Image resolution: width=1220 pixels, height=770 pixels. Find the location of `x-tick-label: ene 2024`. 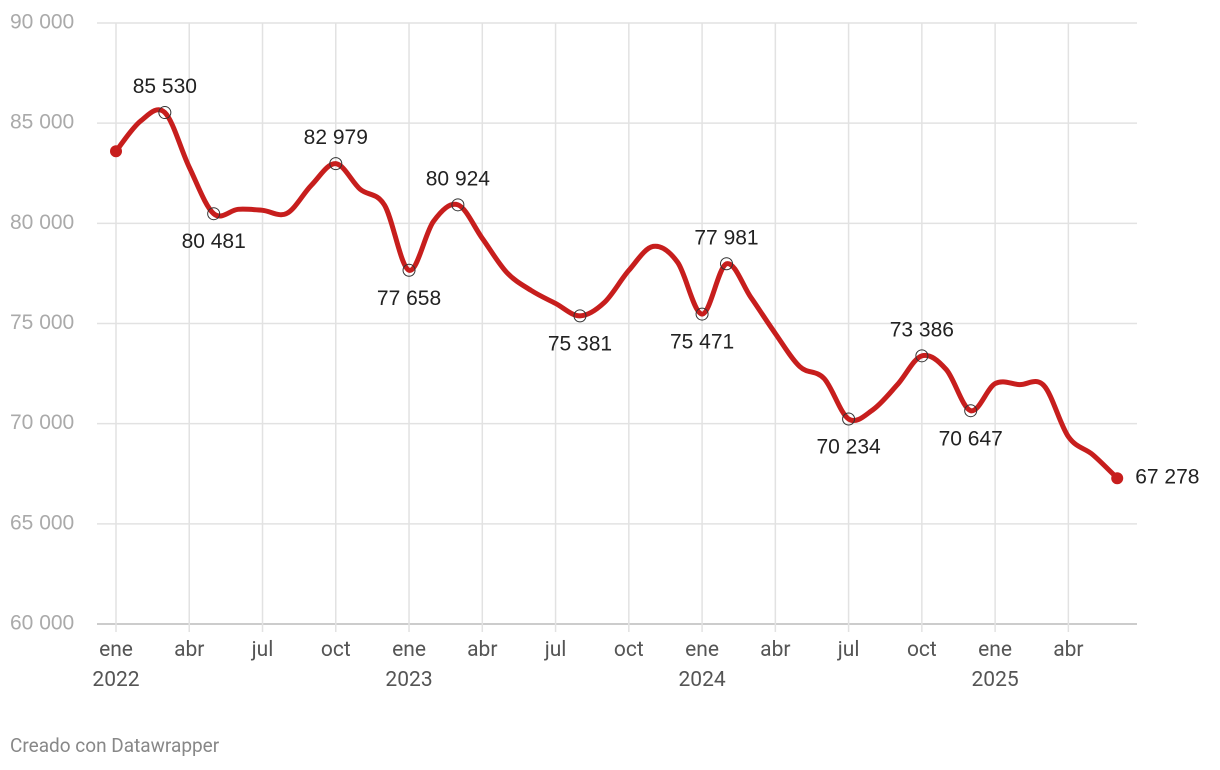

x-tick-label: ene 2024 is located at coordinates (702, 665).